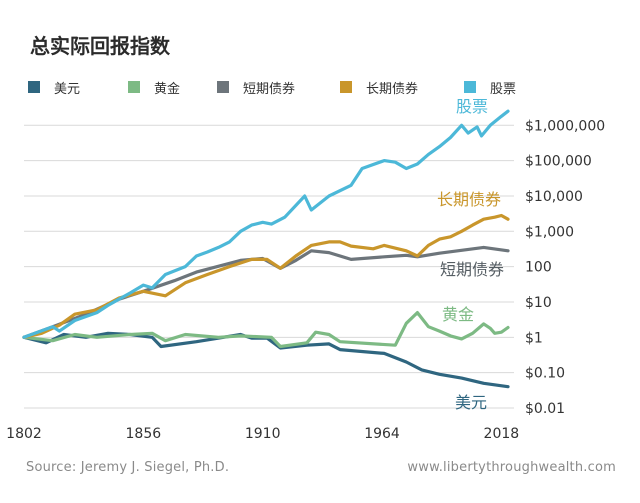 The image size is (640, 503). I want to click on legend-swatch-bonds, so click(346, 87).